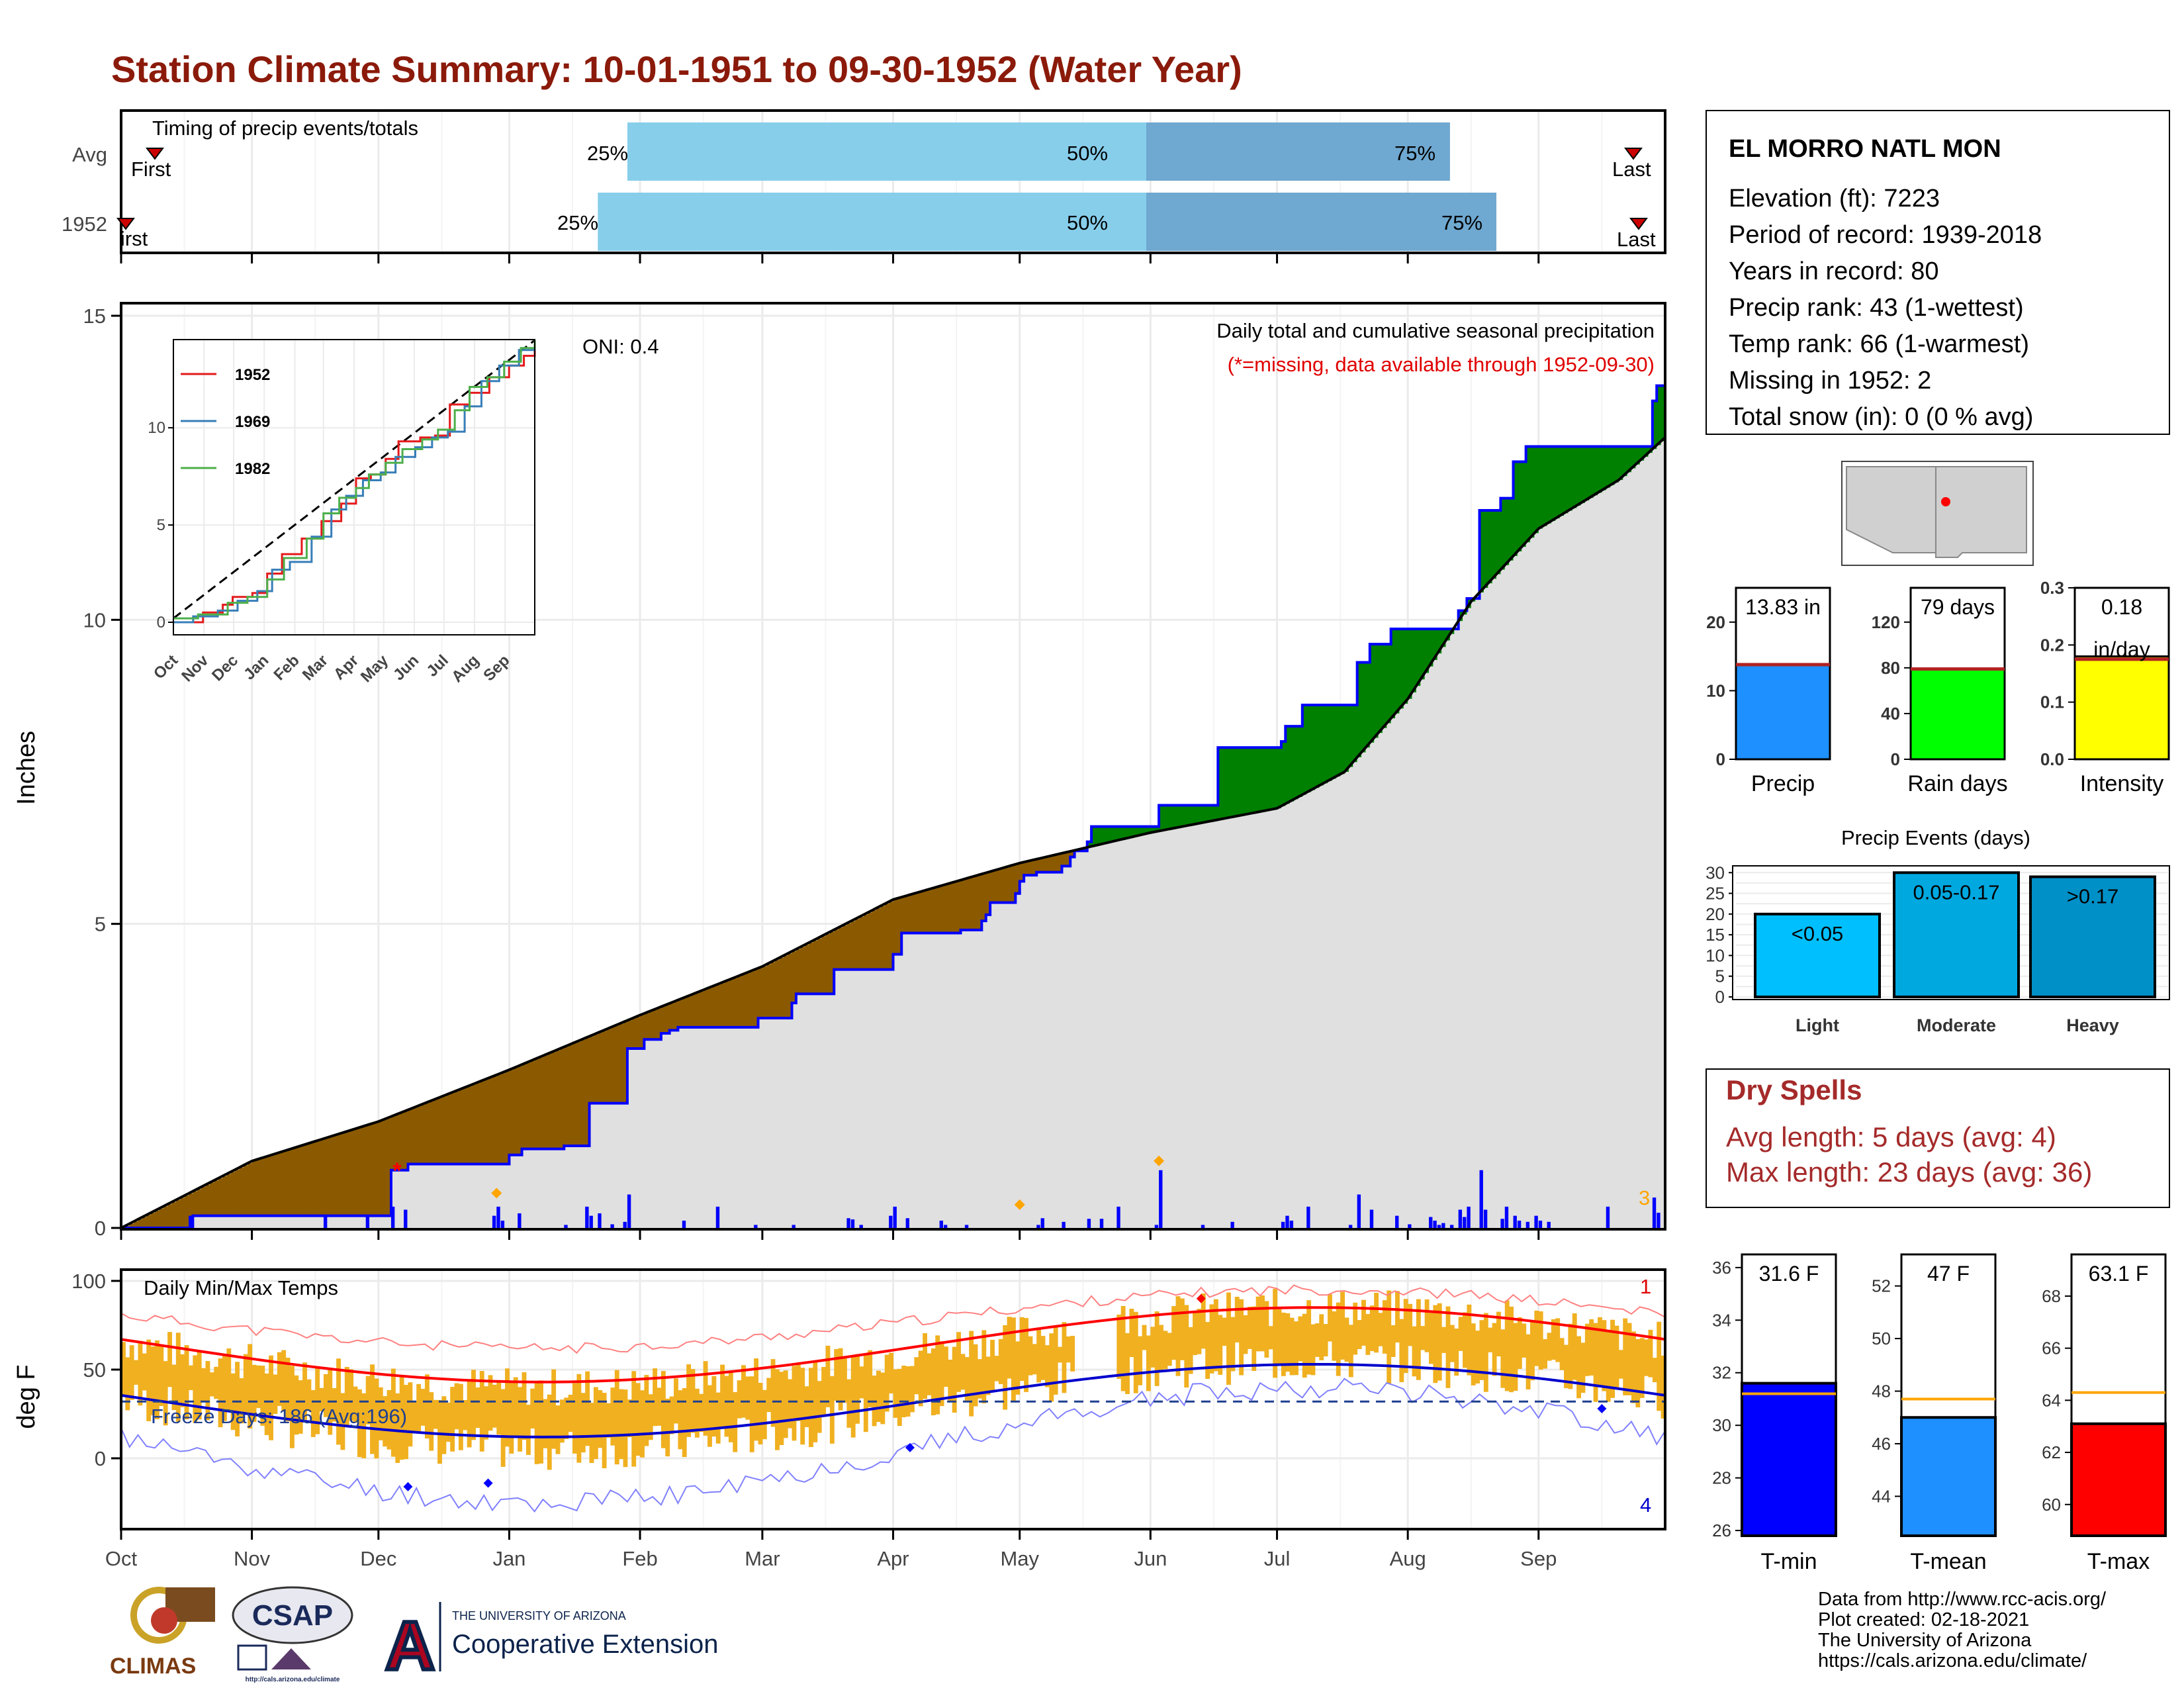  Describe the element at coordinates (355, 484) in the screenshot. I see `inset-series-1969` at that location.